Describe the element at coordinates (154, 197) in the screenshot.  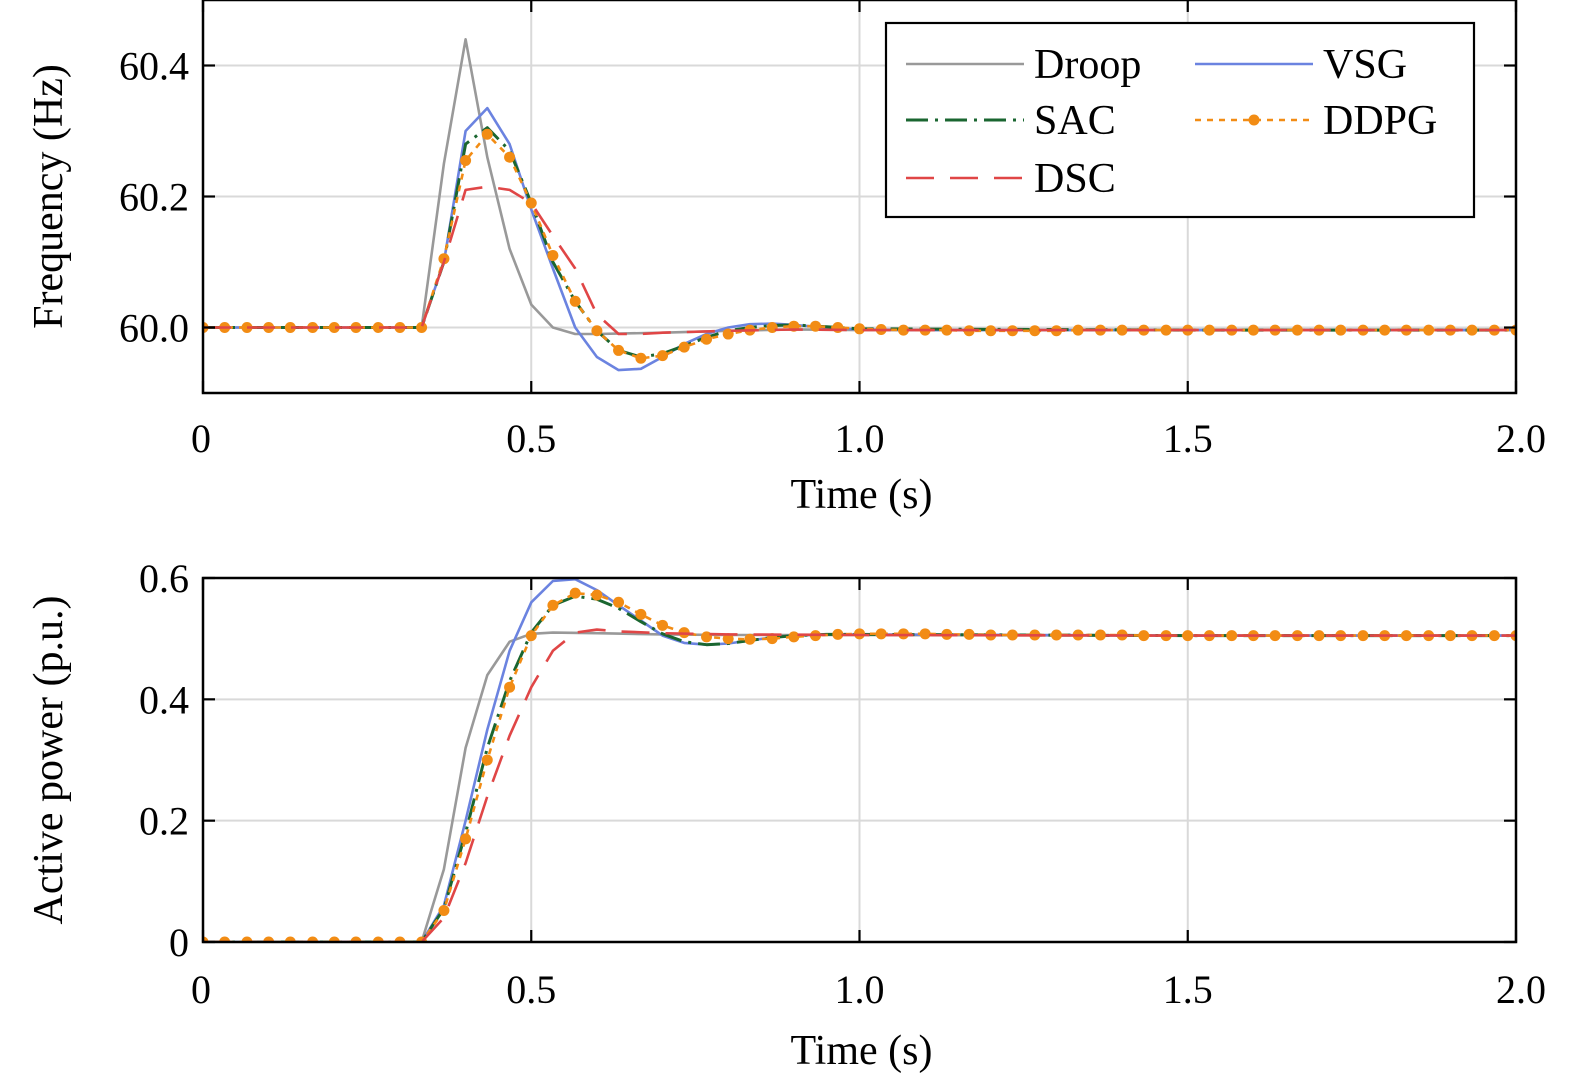
I see `y-tick-label: 60.2` at that location.